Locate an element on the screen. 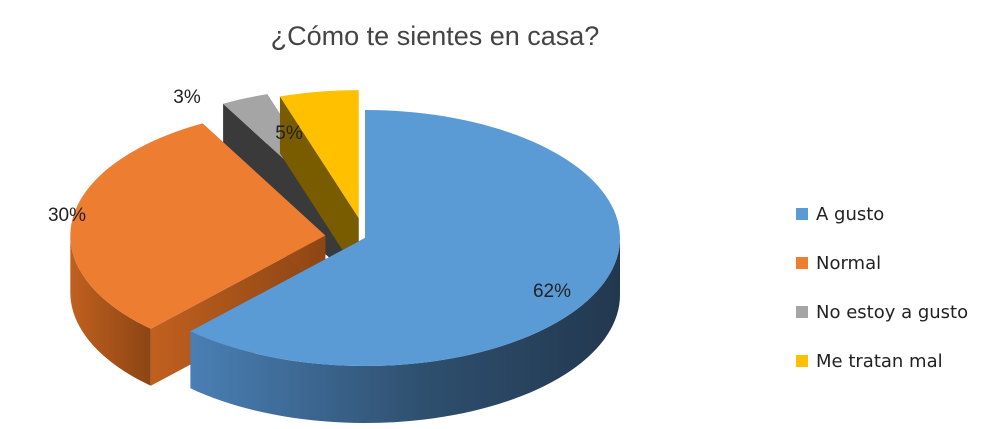  legend-swatch-a-gusto is located at coordinates (802, 214).